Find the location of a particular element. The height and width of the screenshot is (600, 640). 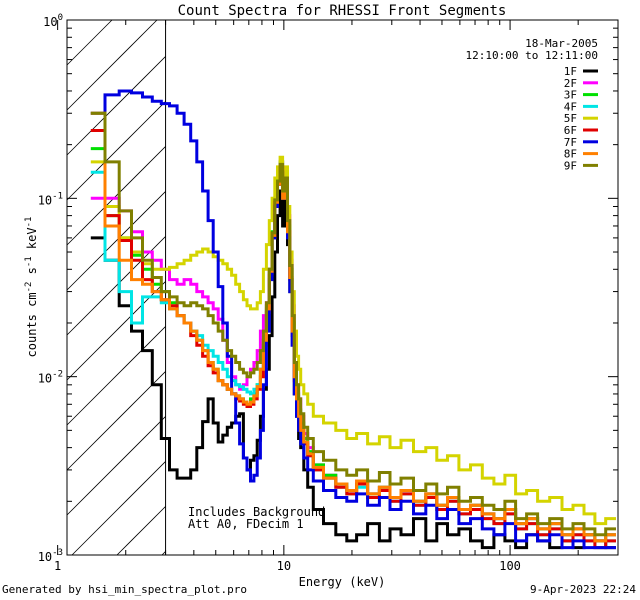

legend-label-2F: 2F is located at coordinates (570, 83).